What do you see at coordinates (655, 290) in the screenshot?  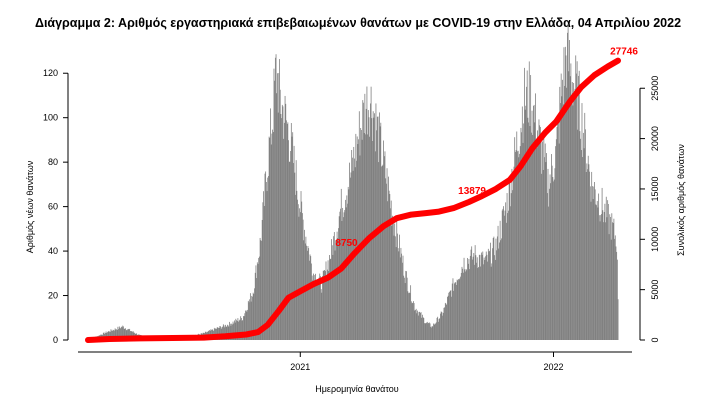 I see `right-tick-label: 5000` at bounding box center [655, 290].